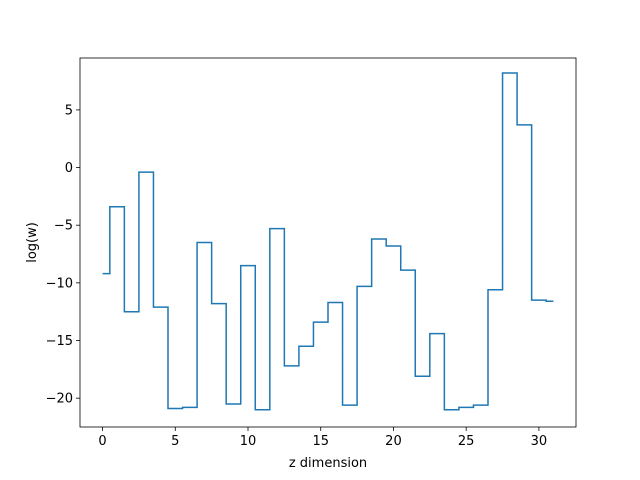 This screenshot has width=640, height=480. I want to click on x-tick-label: 5, so click(175, 441).